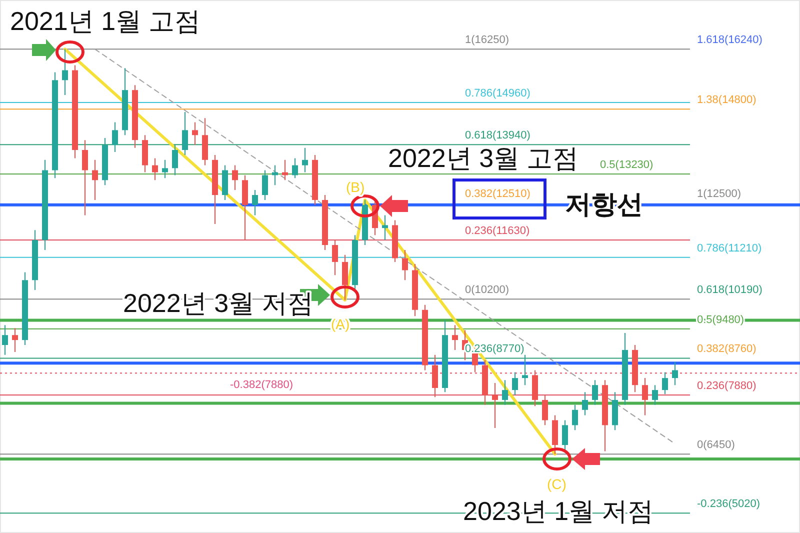 This screenshot has height=533, width=800. What do you see at coordinates (355, 187) in the screenshot?
I see `annotation: (B)` at bounding box center [355, 187].